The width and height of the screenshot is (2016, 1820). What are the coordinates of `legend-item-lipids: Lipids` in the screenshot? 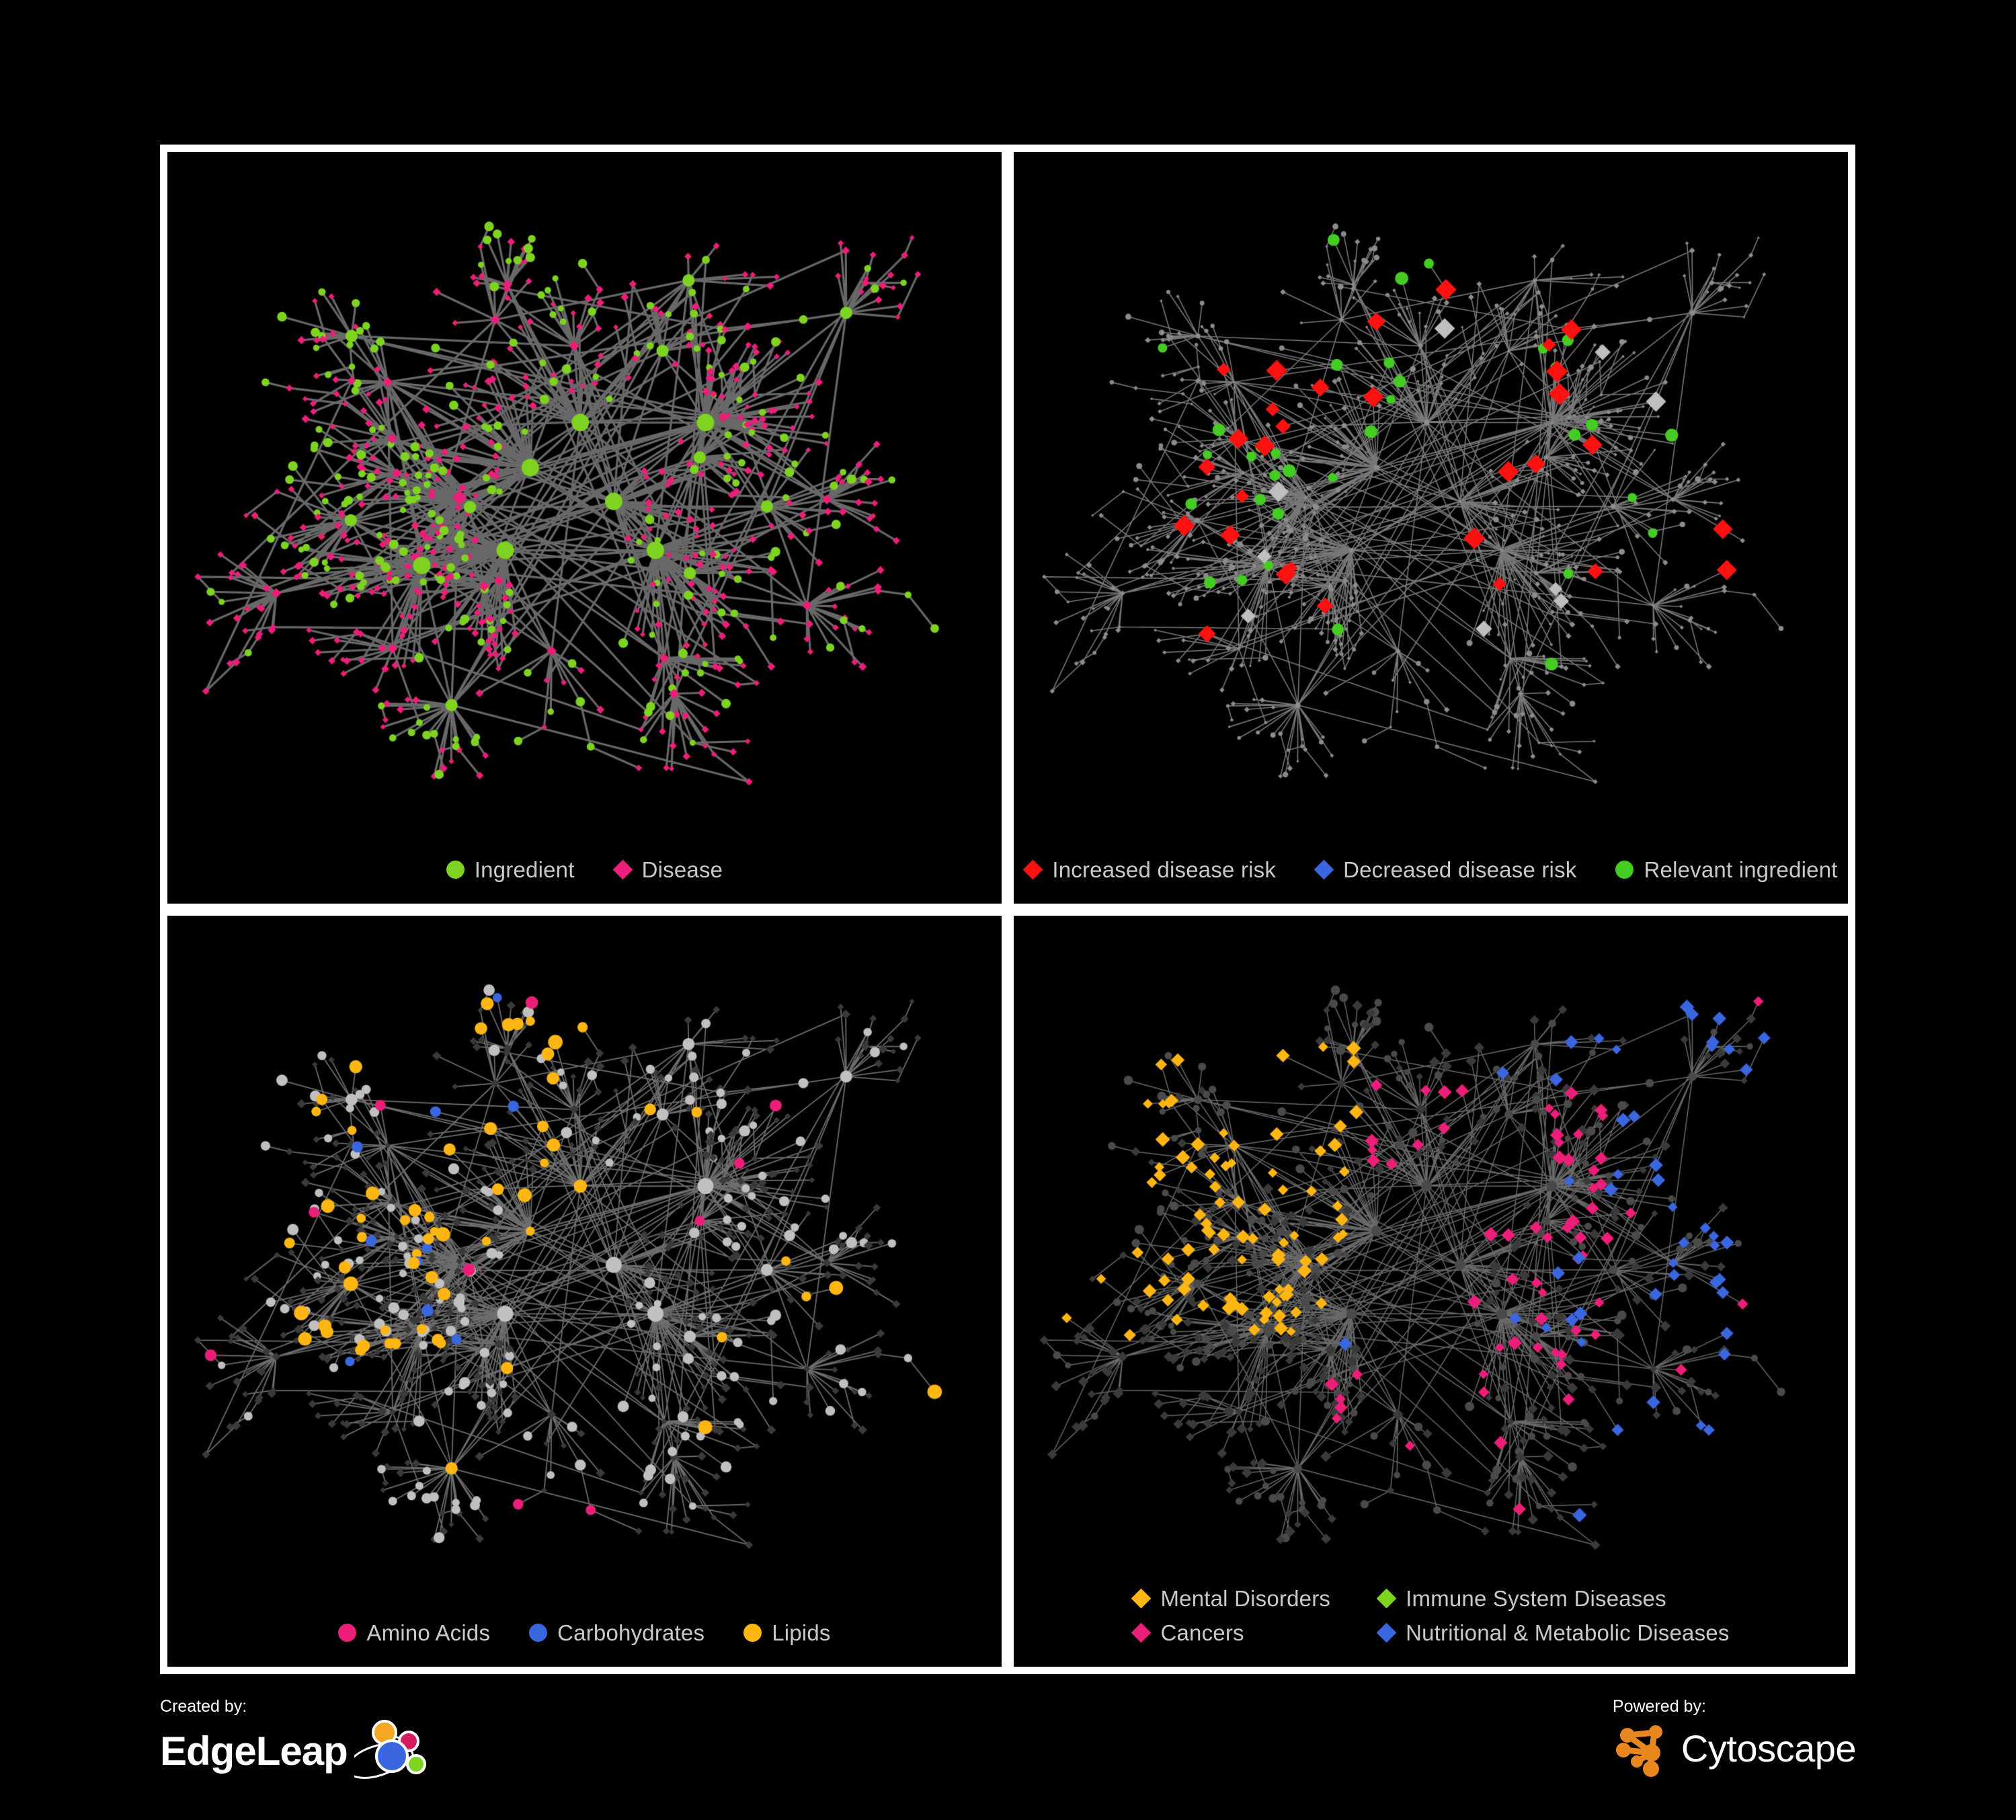 It's located at (786, 1633).